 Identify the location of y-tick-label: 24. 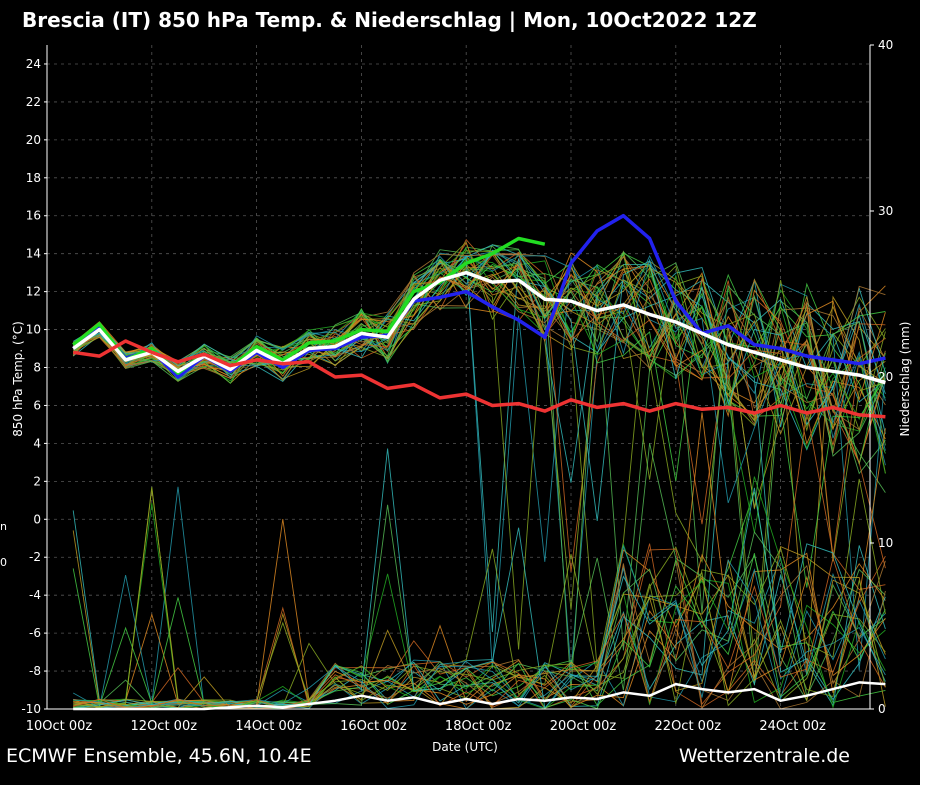
(33, 64).